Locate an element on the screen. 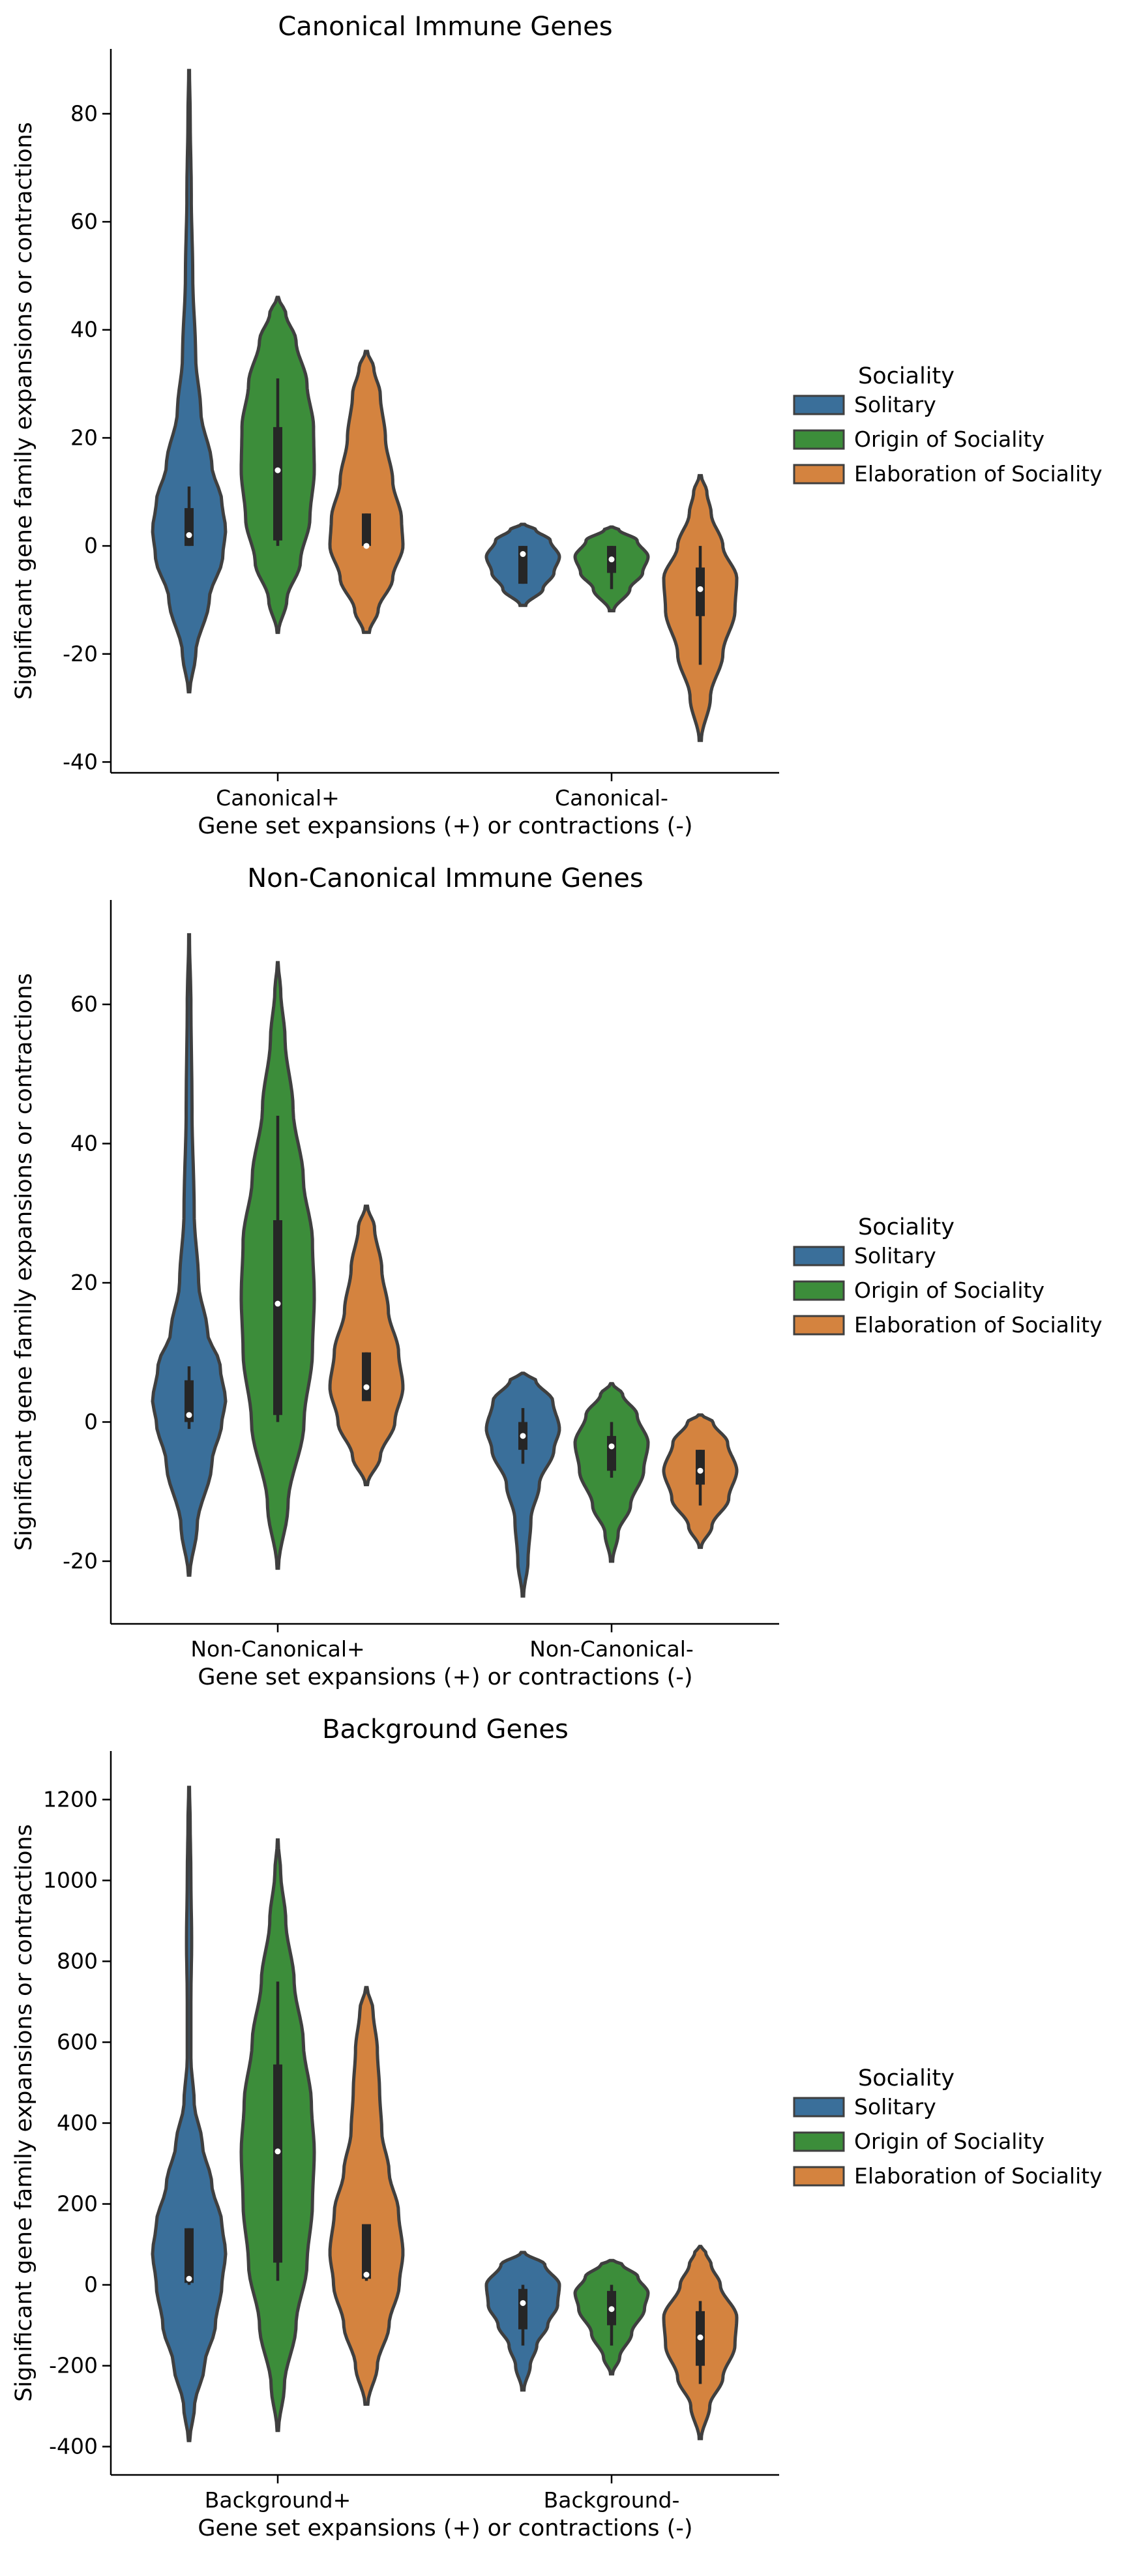 The image size is (1141, 2576). y-tick-label: 80 is located at coordinates (84, 113).